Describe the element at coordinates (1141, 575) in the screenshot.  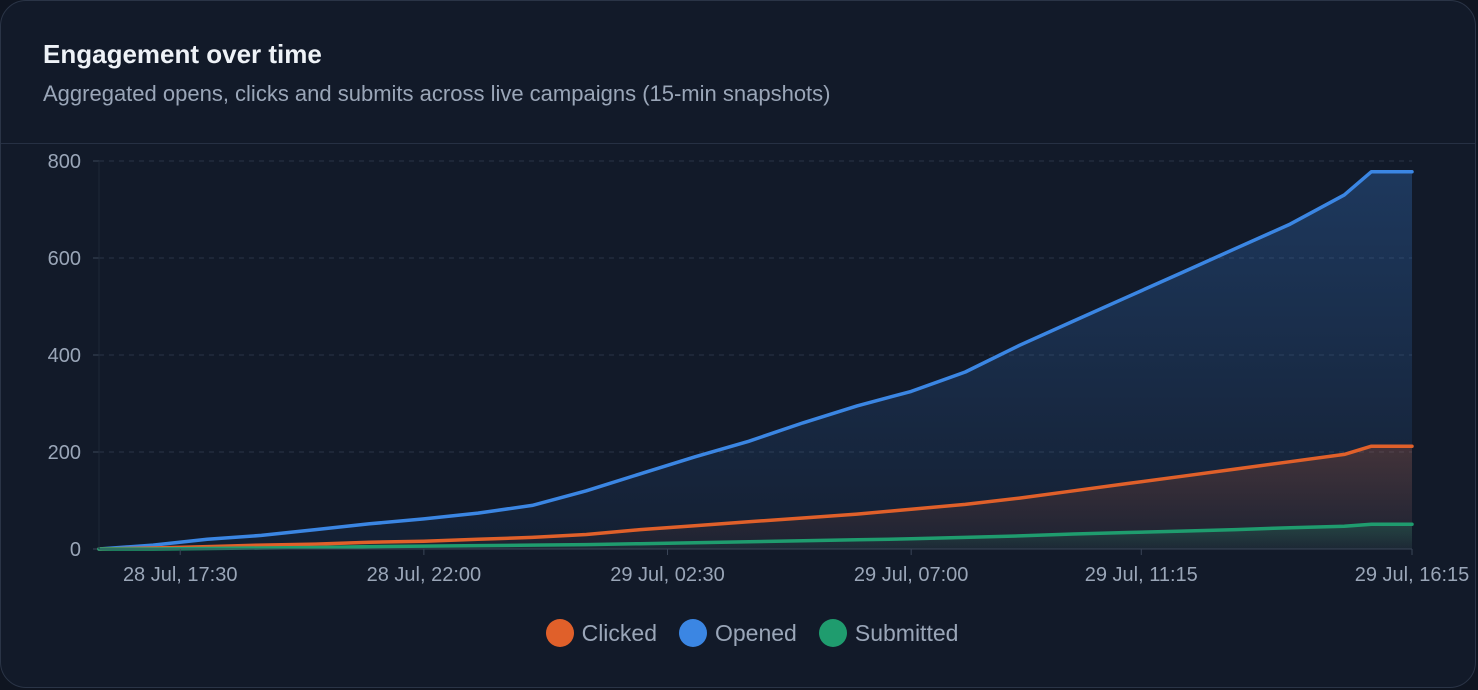
I see `x-tick-label: 29 Jul, 11:15` at that location.